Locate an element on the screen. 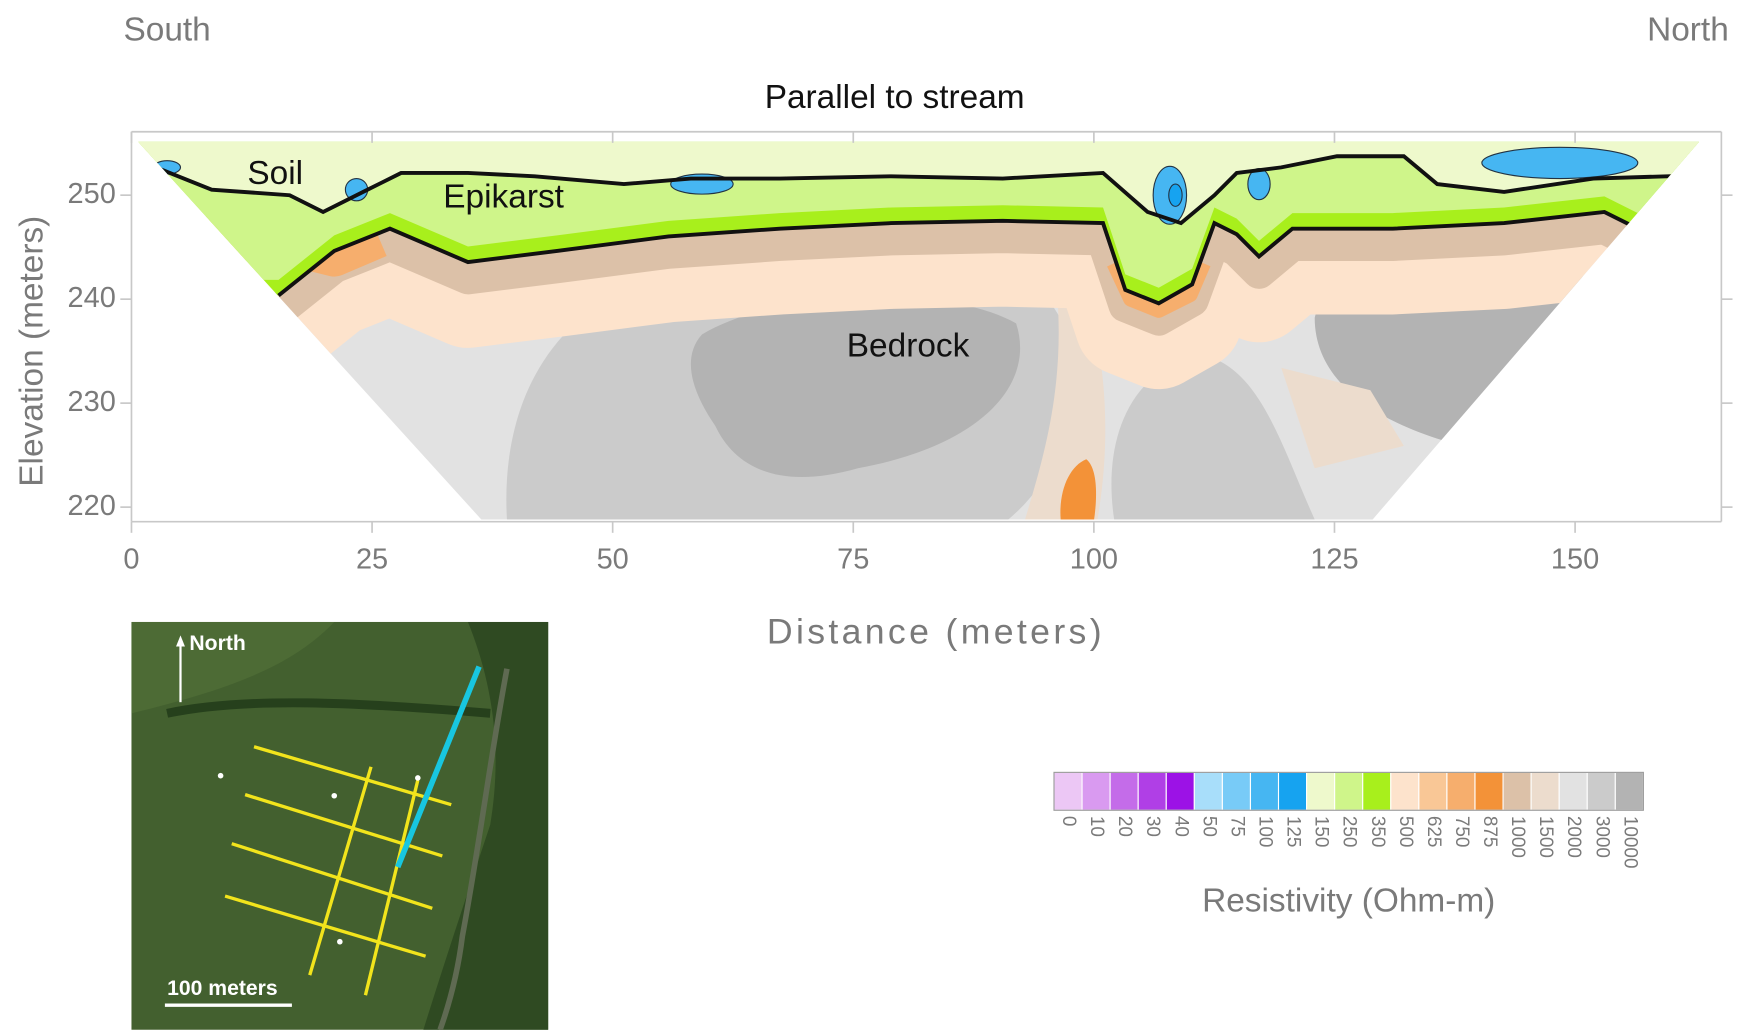 This screenshot has width=1747, height=1030. map-stream-line is located at coordinates (438, 767).